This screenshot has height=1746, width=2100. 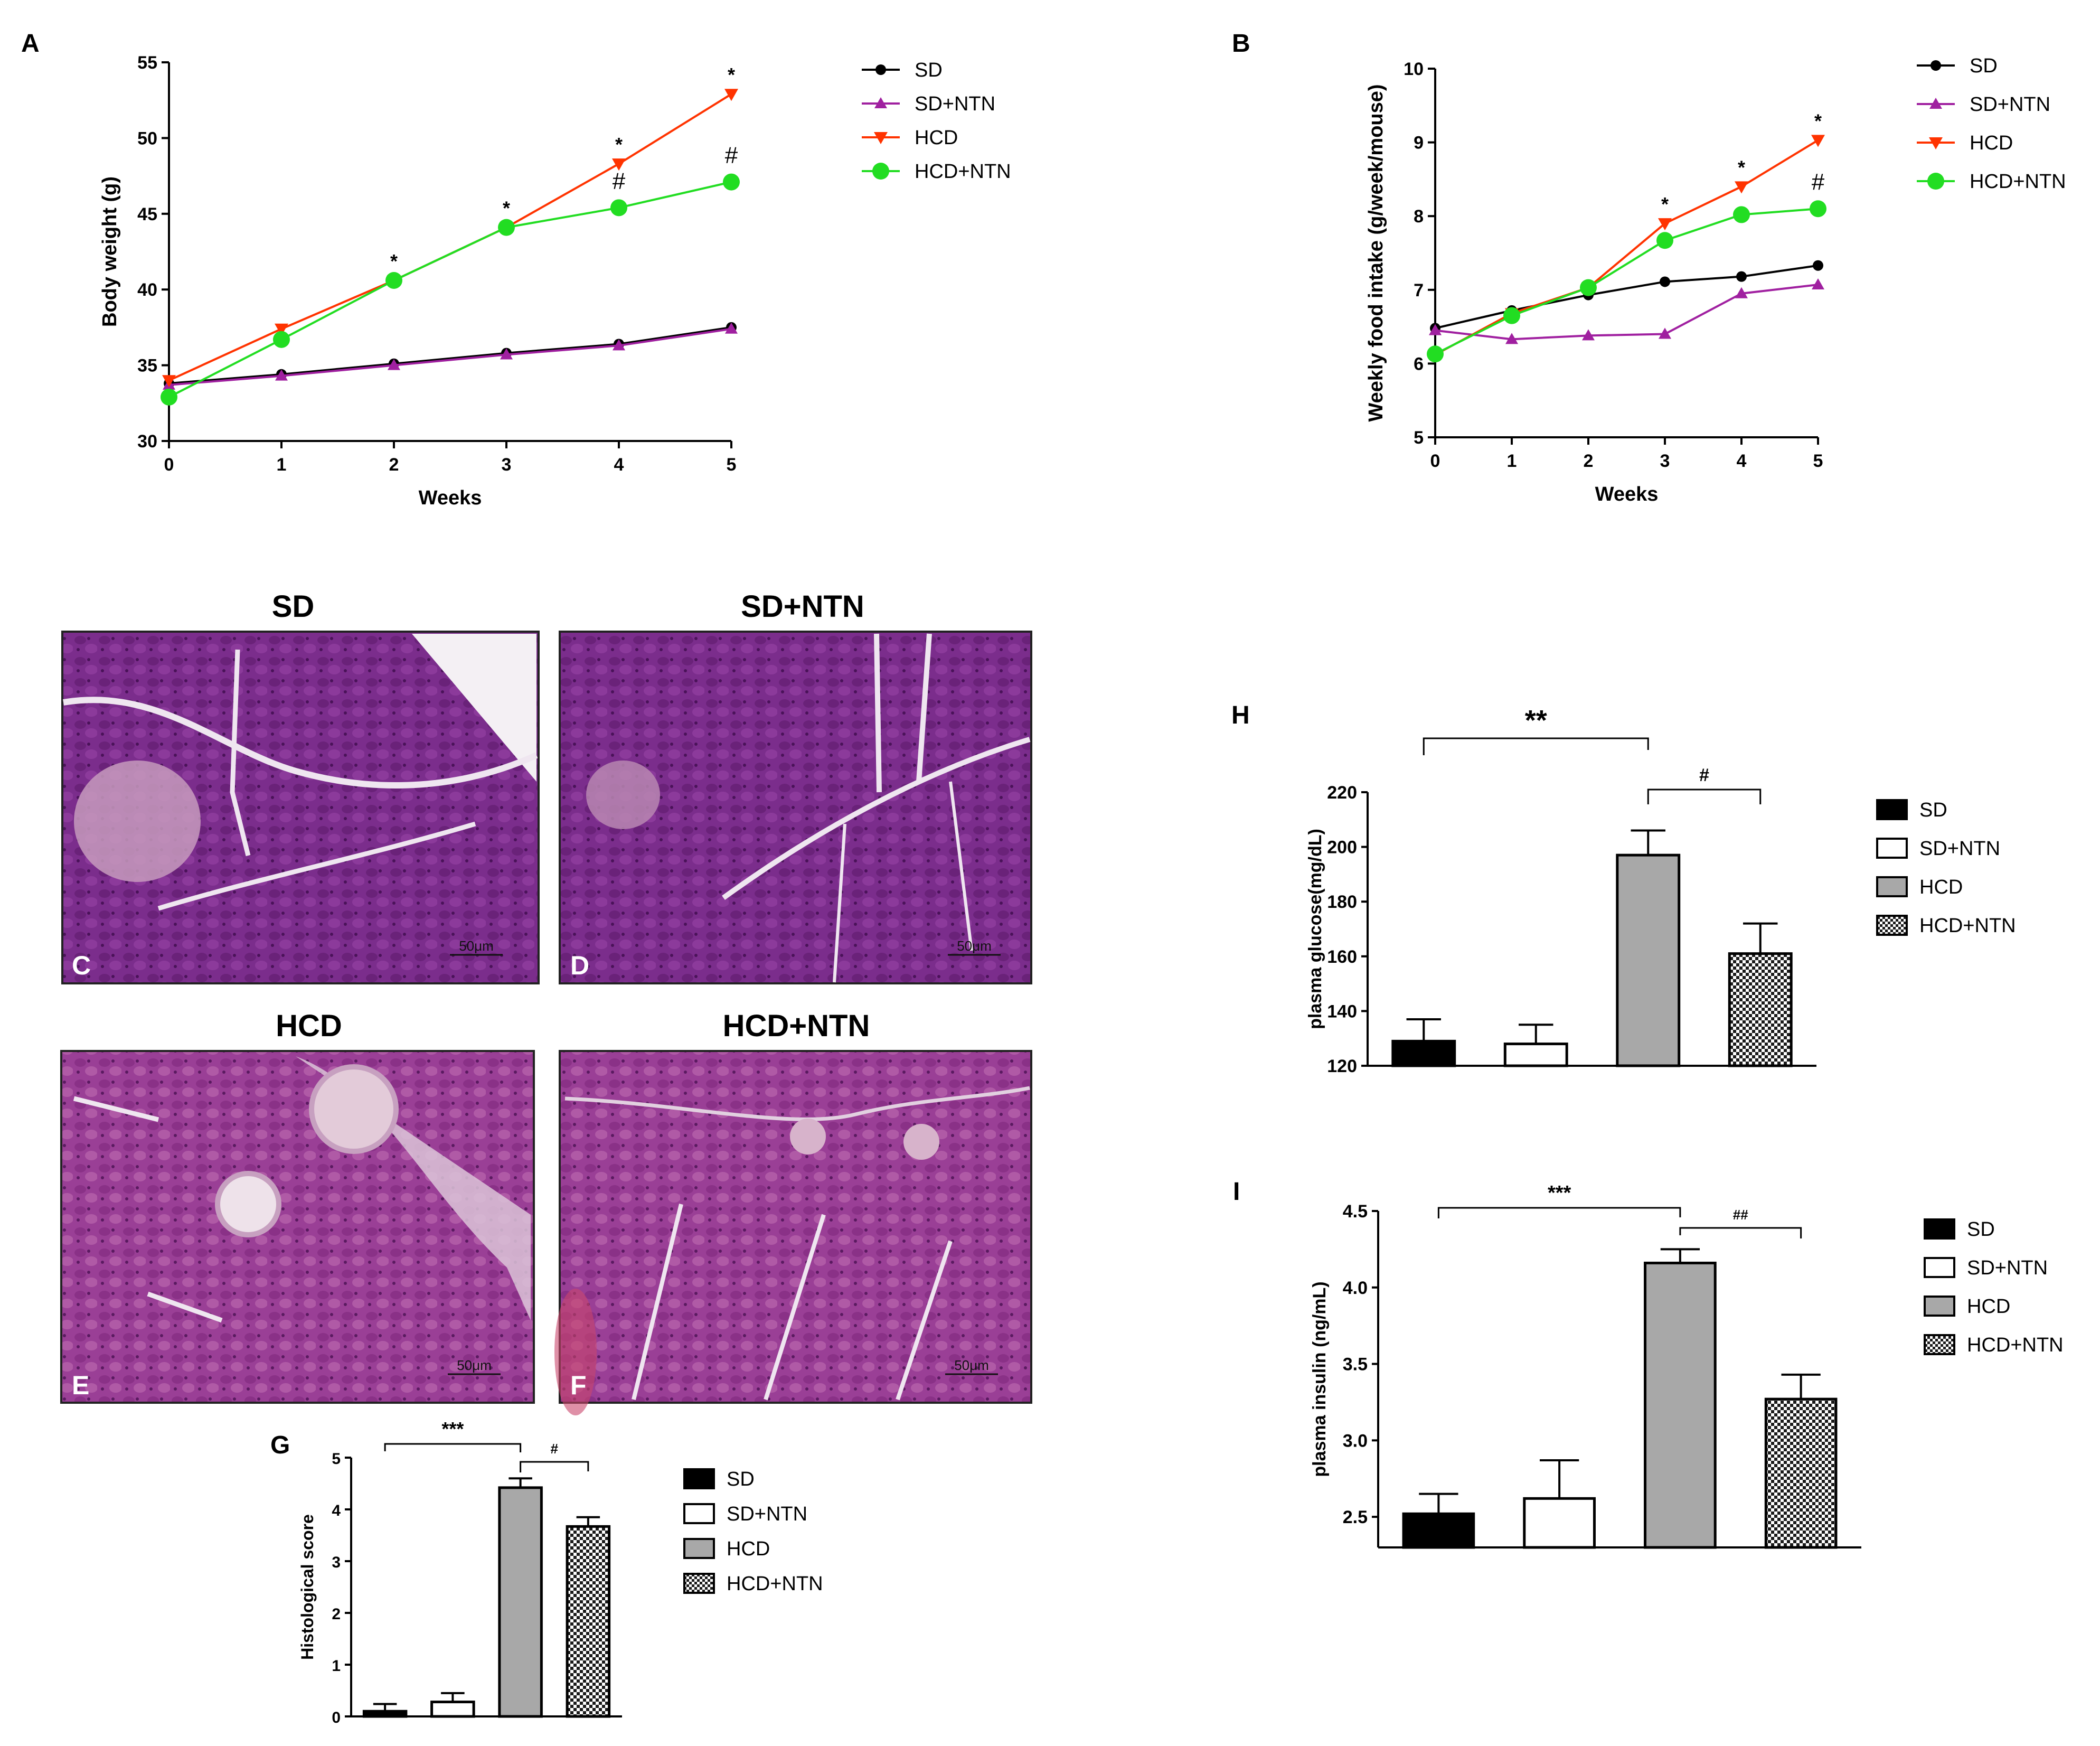 I want to click on chart-g-significance-label: ***, so click(x=452, y=1429).